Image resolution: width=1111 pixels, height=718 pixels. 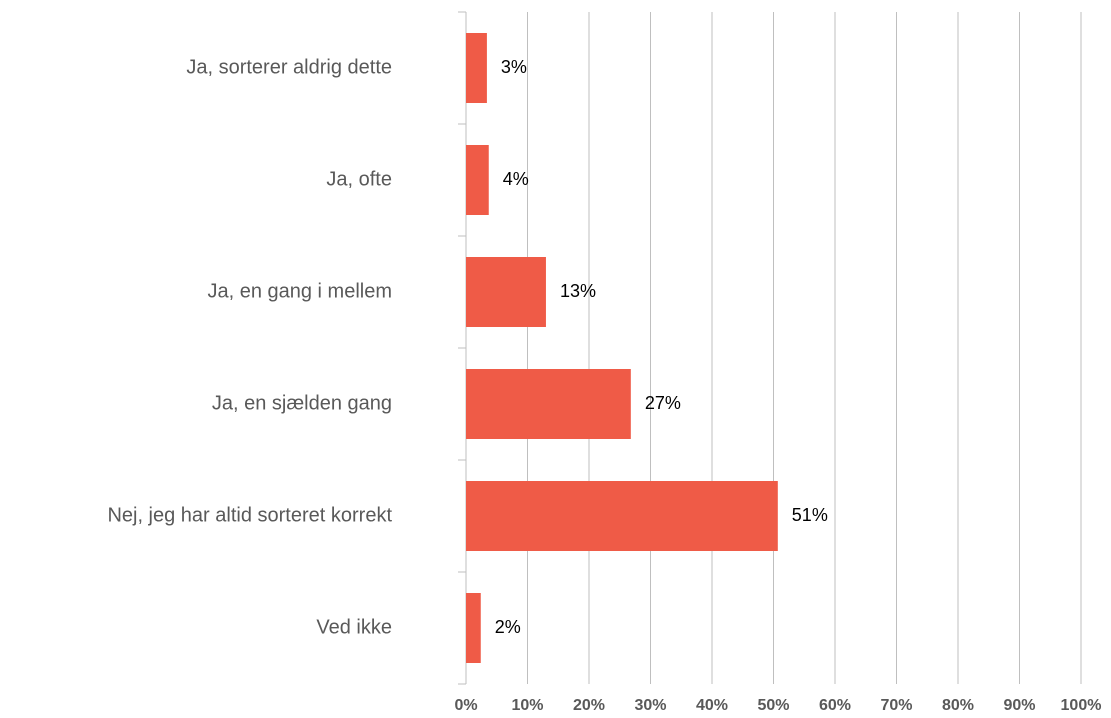 I want to click on x-tick-label: 50%, so click(x=773, y=705).